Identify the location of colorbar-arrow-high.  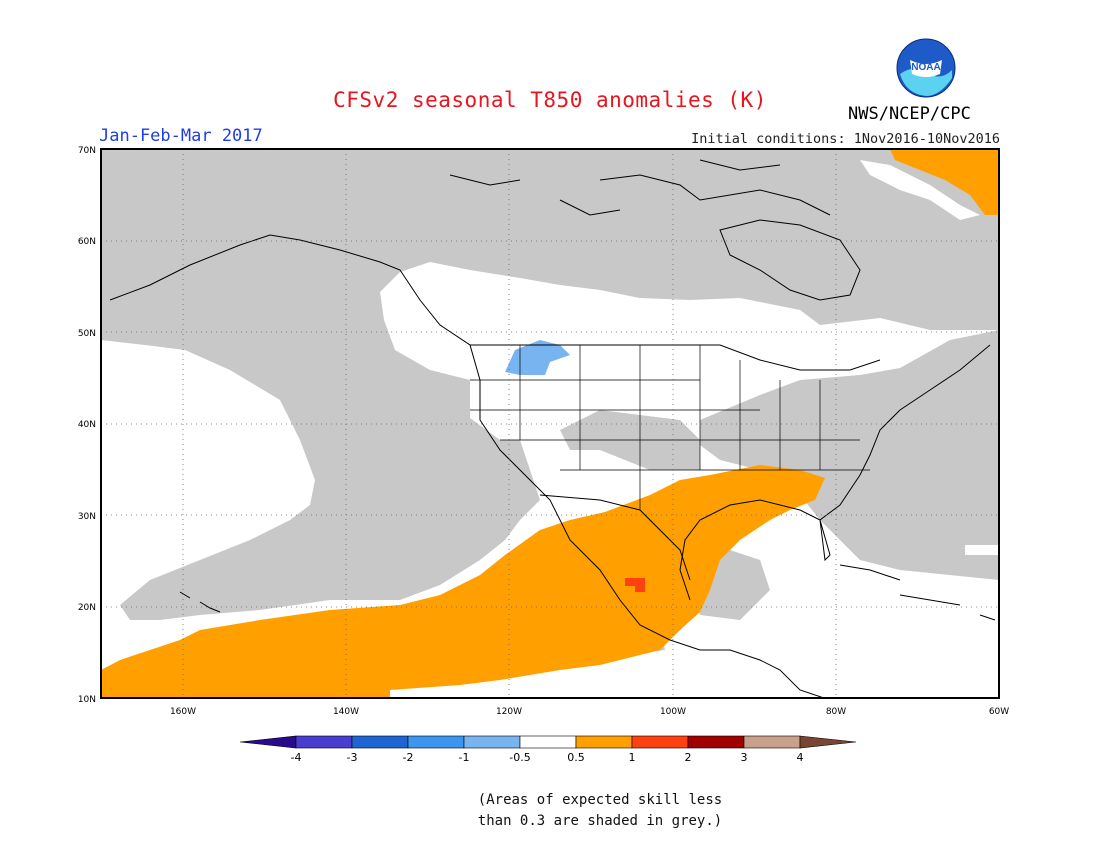
(828, 742).